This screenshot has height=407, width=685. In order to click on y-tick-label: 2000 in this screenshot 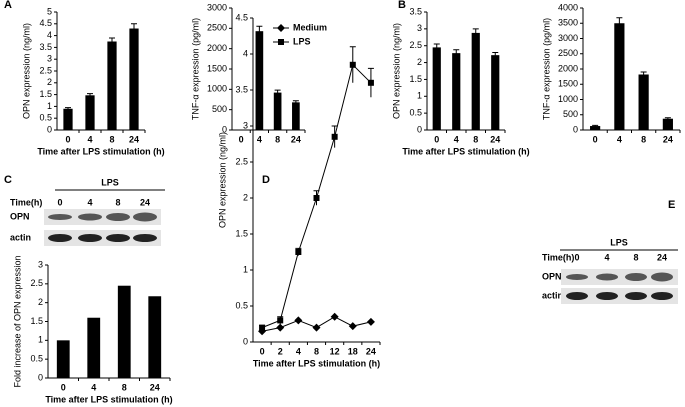, I will do `click(568, 68)`.